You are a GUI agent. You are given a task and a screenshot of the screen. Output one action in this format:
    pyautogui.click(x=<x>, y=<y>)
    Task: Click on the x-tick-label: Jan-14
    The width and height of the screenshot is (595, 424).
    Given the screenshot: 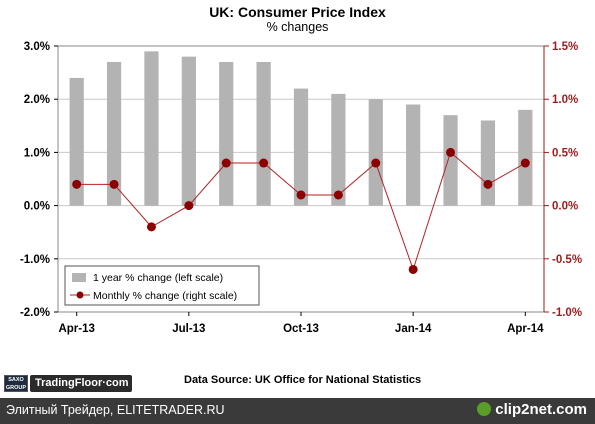 What is the action you would take?
    pyautogui.click(x=413, y=329)
    